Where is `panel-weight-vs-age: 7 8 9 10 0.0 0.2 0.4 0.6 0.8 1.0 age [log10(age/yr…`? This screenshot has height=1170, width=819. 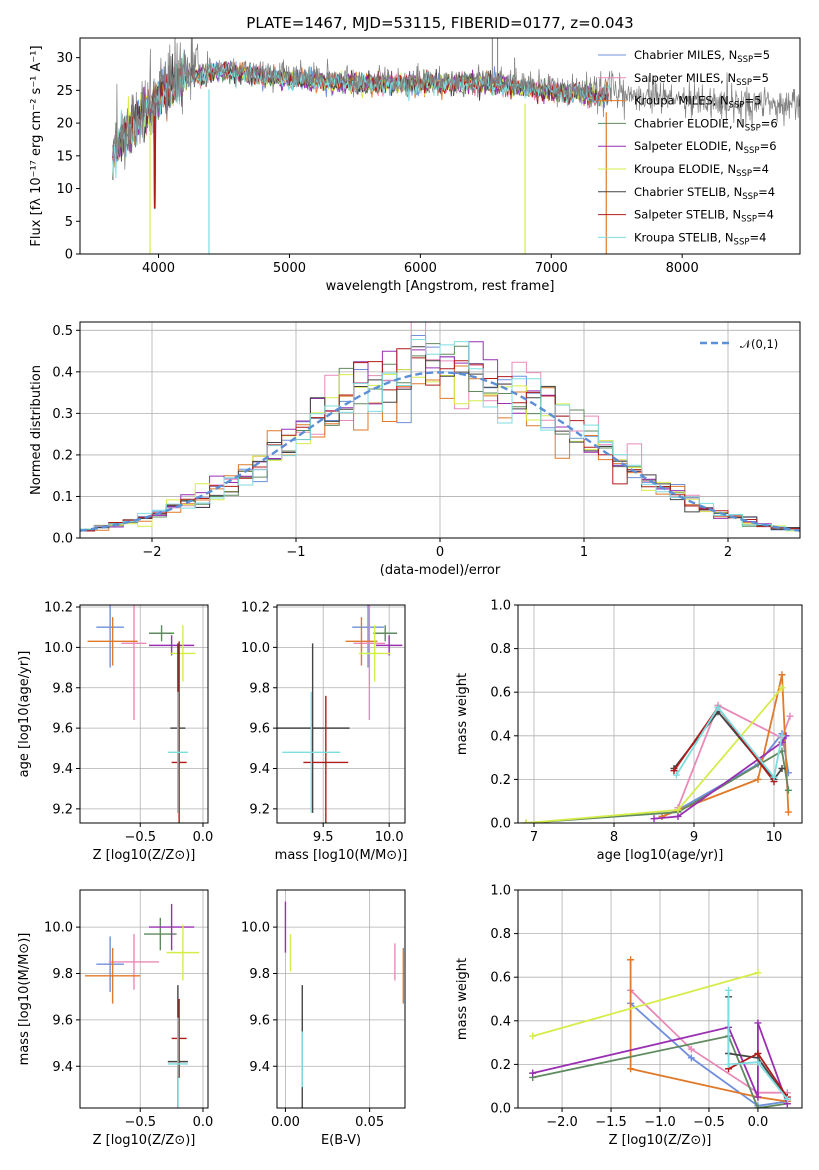 panel-weight-vs-age: 7 8 9 10 0.0 0.2 0.4 0.6 0.8 1.0 age [log10(age/yr… is located at coordinates (629, 731).